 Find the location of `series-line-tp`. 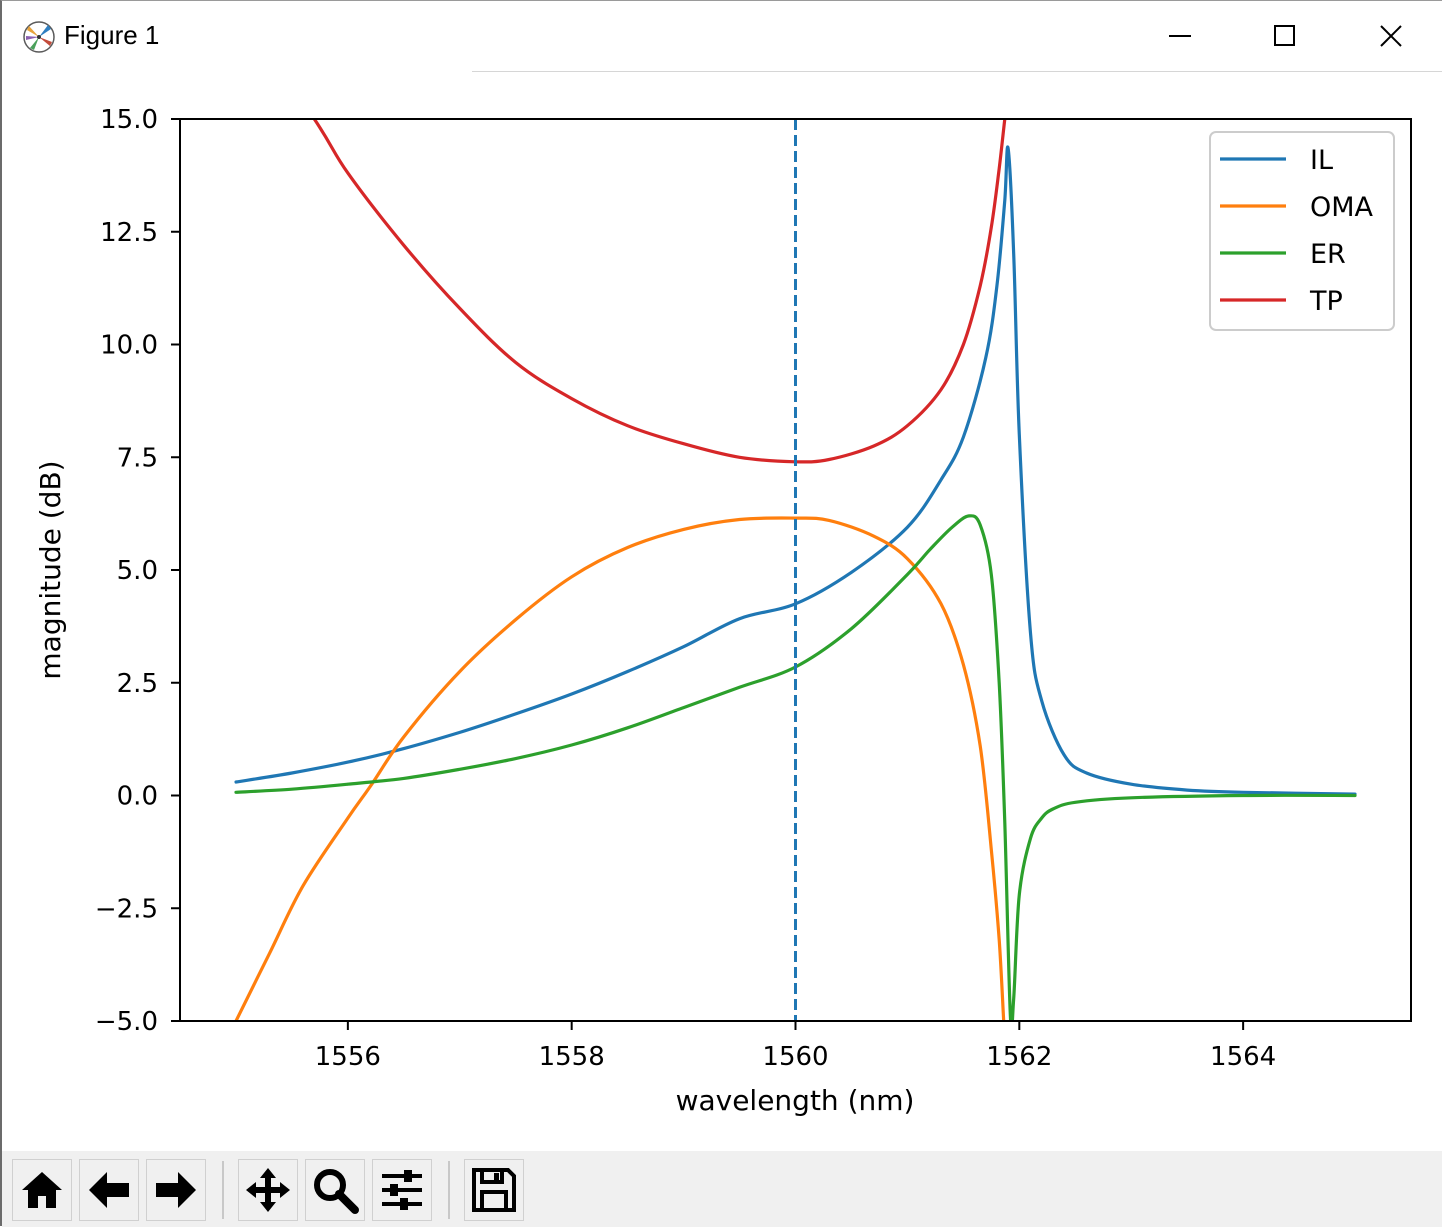

series-line-tp is located at coordinates (659, 291).